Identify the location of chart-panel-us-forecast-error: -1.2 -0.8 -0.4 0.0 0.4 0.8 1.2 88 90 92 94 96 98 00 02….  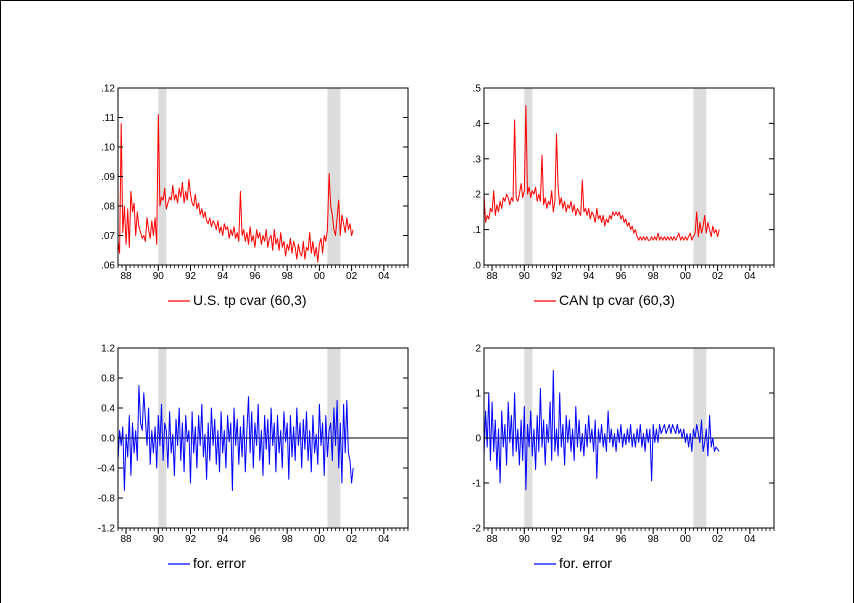
(253, 457).